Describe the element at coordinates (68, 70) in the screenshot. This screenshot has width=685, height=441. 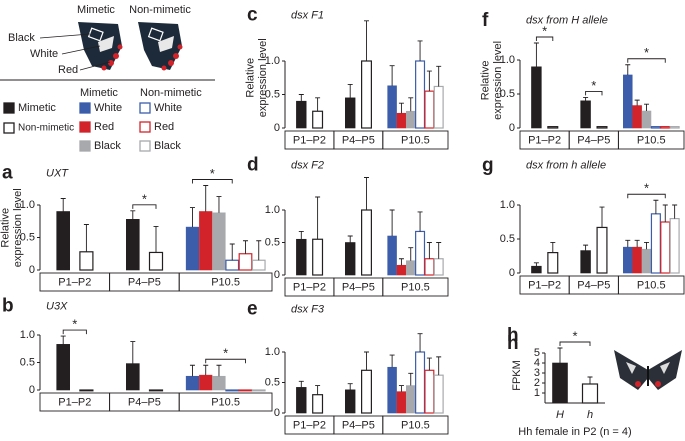
I see `region-label: Red` at that location.